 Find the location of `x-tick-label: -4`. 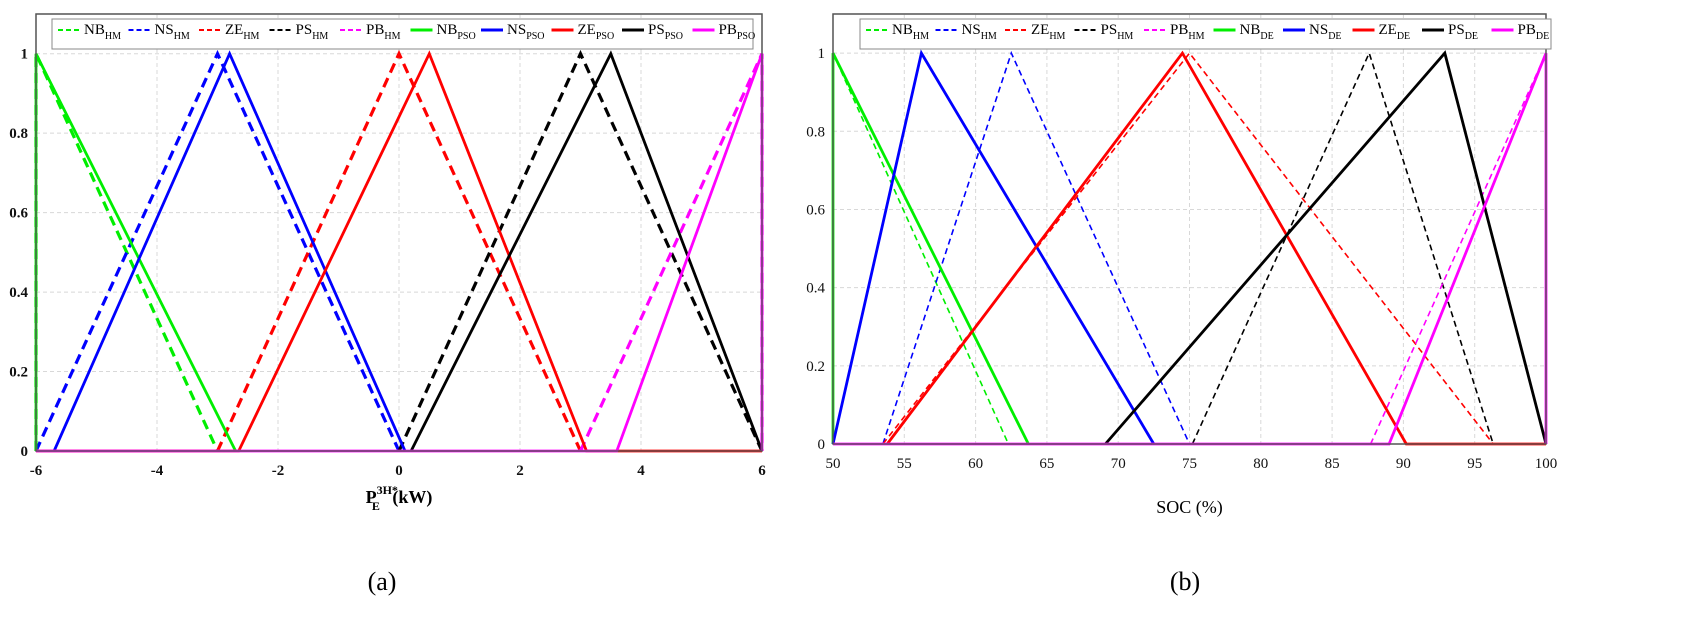

x-tick-label: -4 is located at coordinates (157, 471).